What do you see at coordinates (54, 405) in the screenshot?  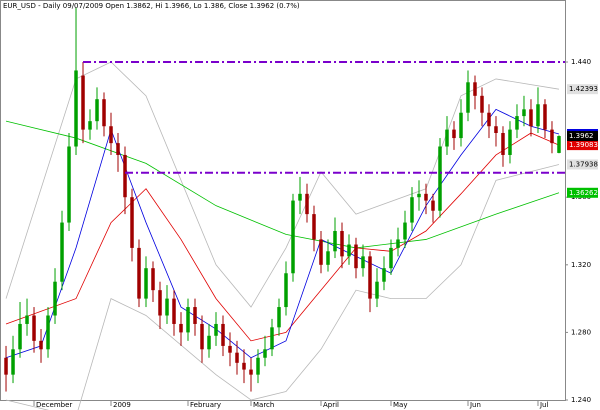 I see `x-tick-label: December` at bounding box center [54, 405].